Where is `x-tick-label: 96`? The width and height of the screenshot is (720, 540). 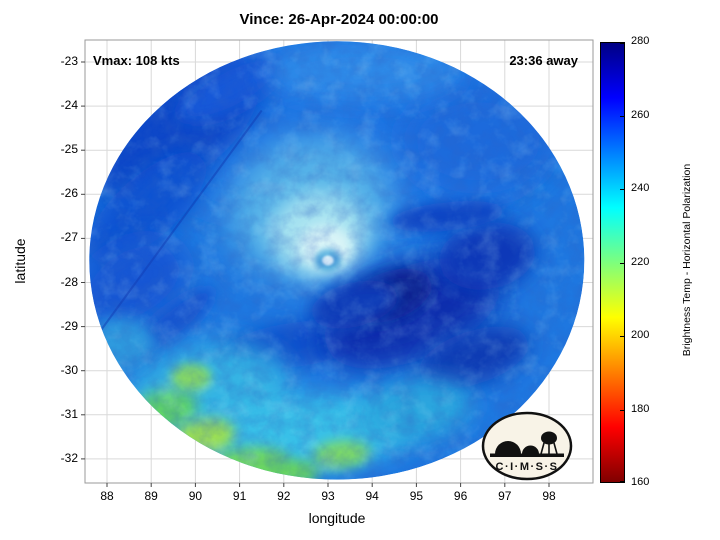 x-tick-label: 96 is located at coordinates (460, 496).